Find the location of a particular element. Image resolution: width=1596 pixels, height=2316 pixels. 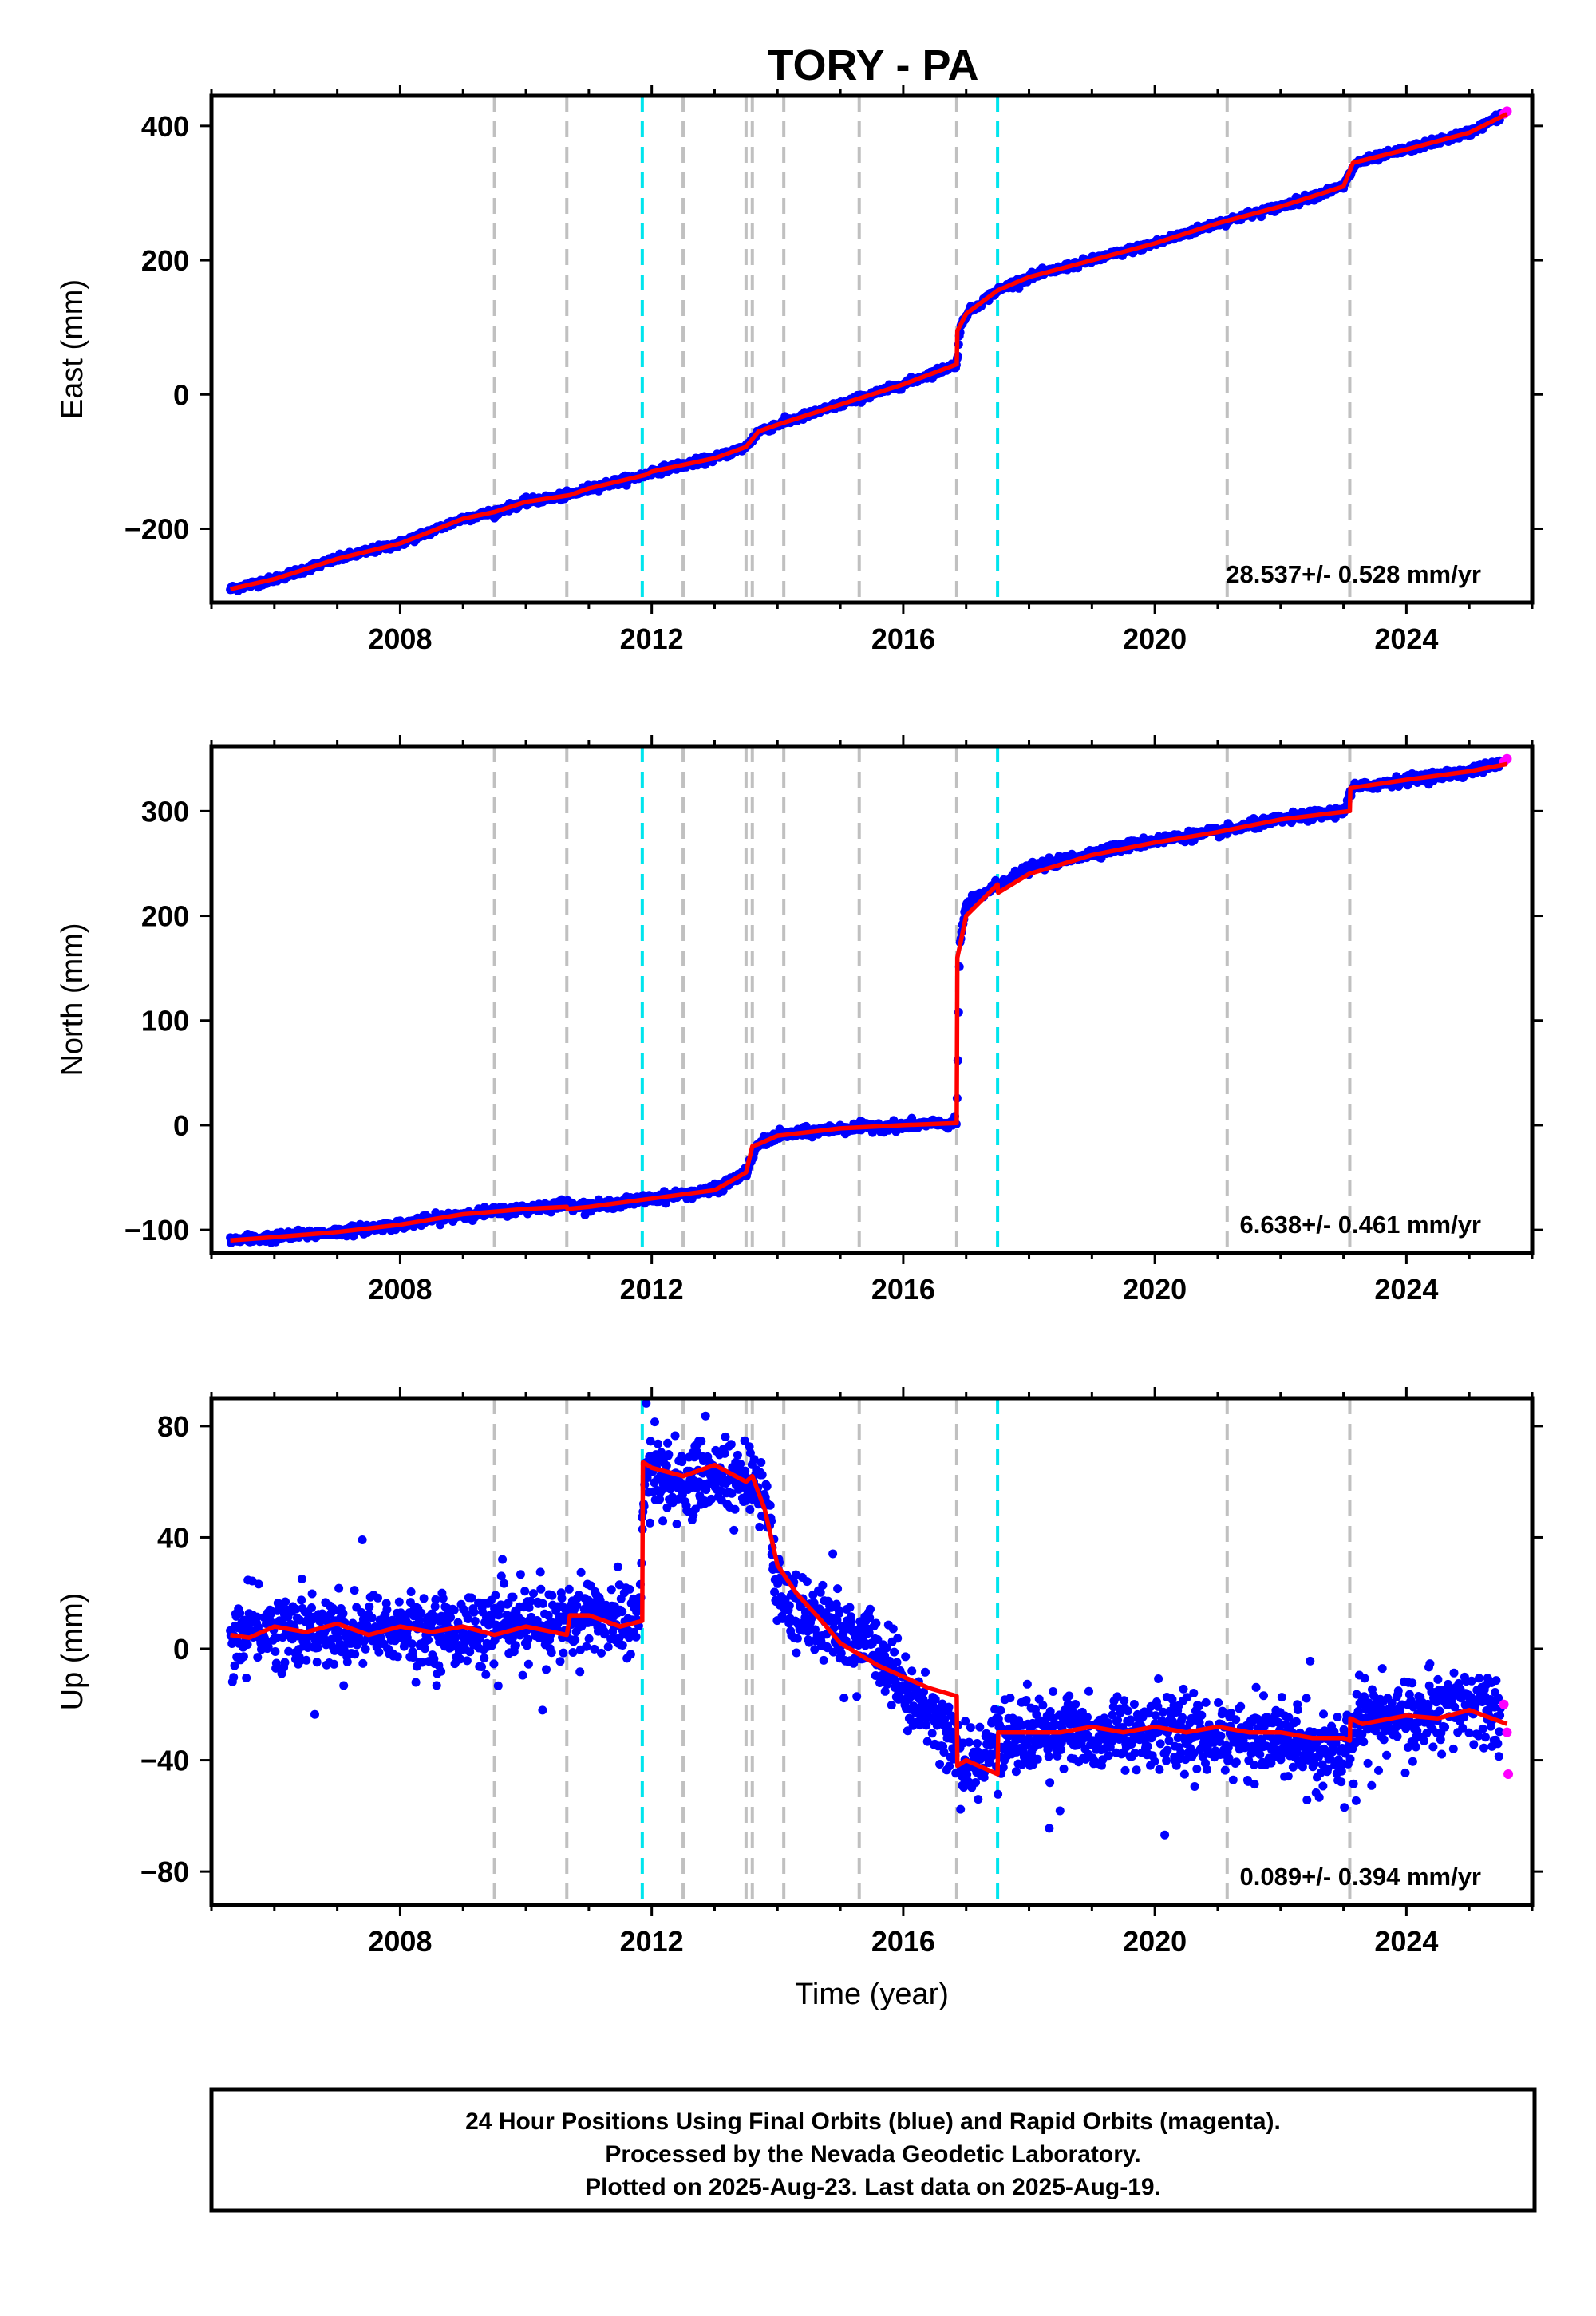

east-ytick-label: 0 is located at coordinates (181, 394).